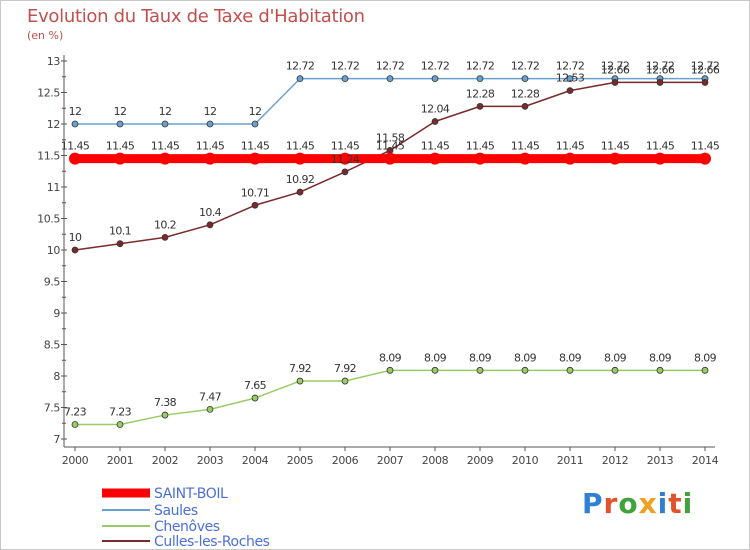  I want to click on data-label: 12.53, so click(570, 78).